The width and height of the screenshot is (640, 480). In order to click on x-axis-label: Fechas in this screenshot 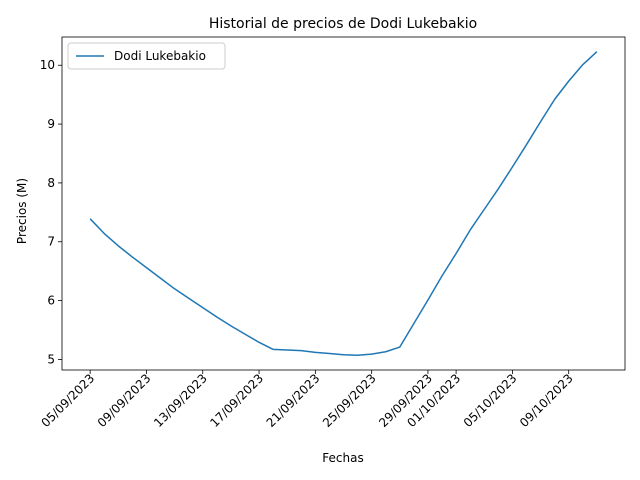, I will do `click(342, 458)`.